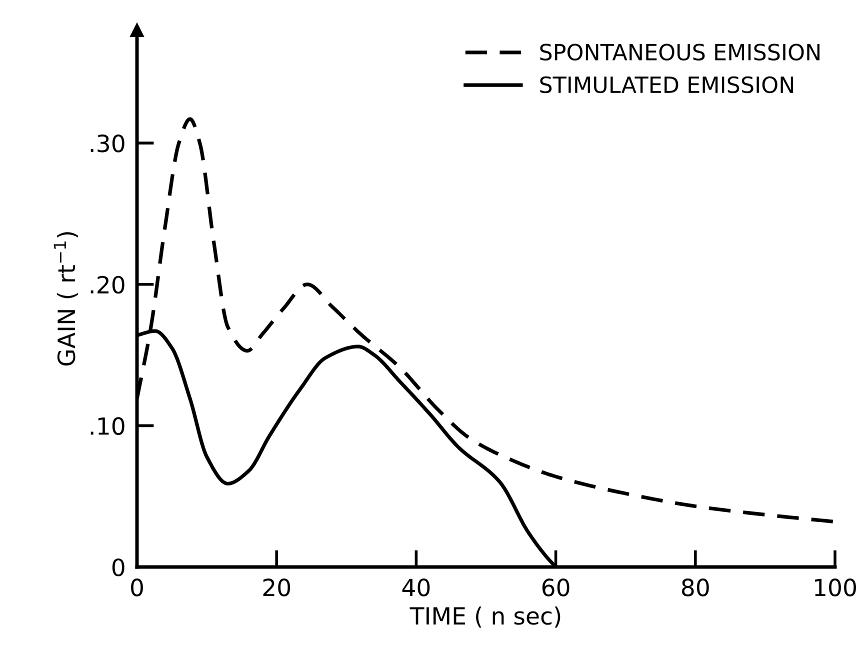 This screenshot has height=658, width=868. What do you see at coordinates (107, 143) in the screenshot?
I see `y-tick-label: .30` at bounding box center [107, 143].